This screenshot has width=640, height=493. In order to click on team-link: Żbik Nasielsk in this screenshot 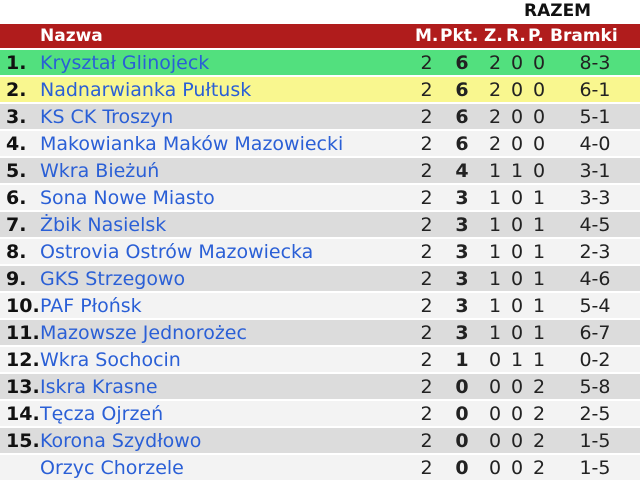, I will do `click(103, 224)`.